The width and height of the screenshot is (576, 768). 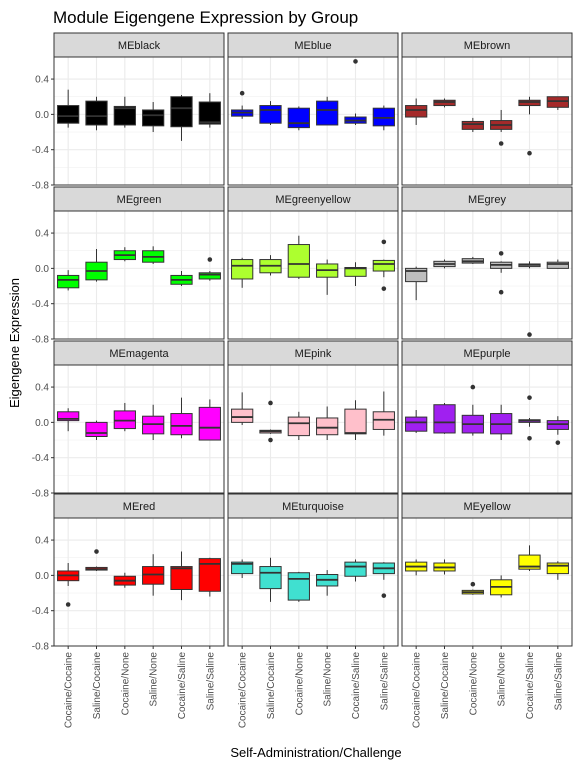 I want to click on box-MEbrown-Cocaine/Cocaine, so click(x=416, y=111).